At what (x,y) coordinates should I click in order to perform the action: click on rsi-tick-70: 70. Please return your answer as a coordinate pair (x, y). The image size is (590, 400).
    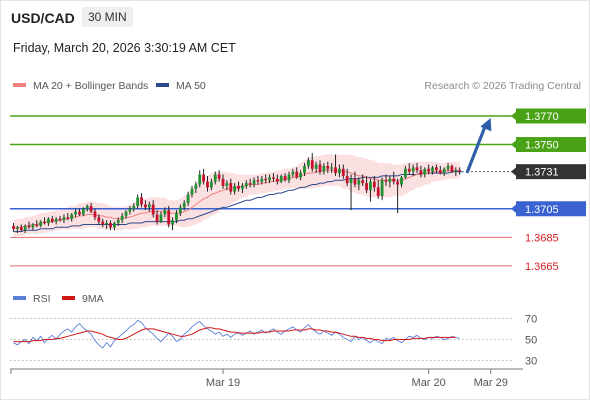
    Looking at the image, I should click on (531, 319).